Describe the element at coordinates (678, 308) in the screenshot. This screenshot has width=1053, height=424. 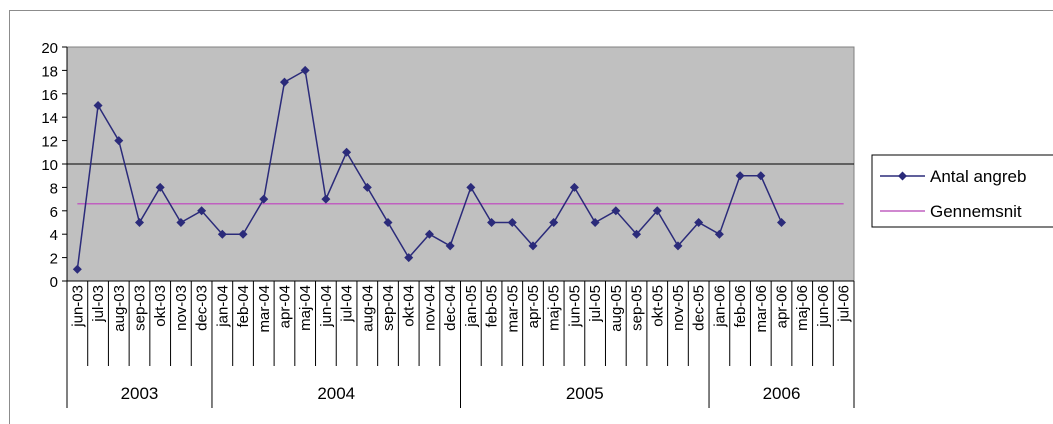
I see `x-tick-label-nov-05: nov-05` at that location.